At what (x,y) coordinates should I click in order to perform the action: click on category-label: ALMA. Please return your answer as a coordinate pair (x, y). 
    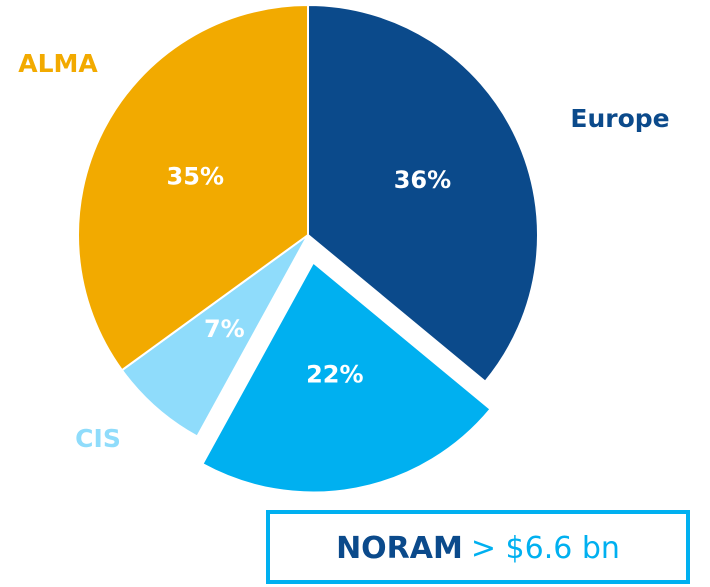
    Looking at the image, I should click on (58, 63).